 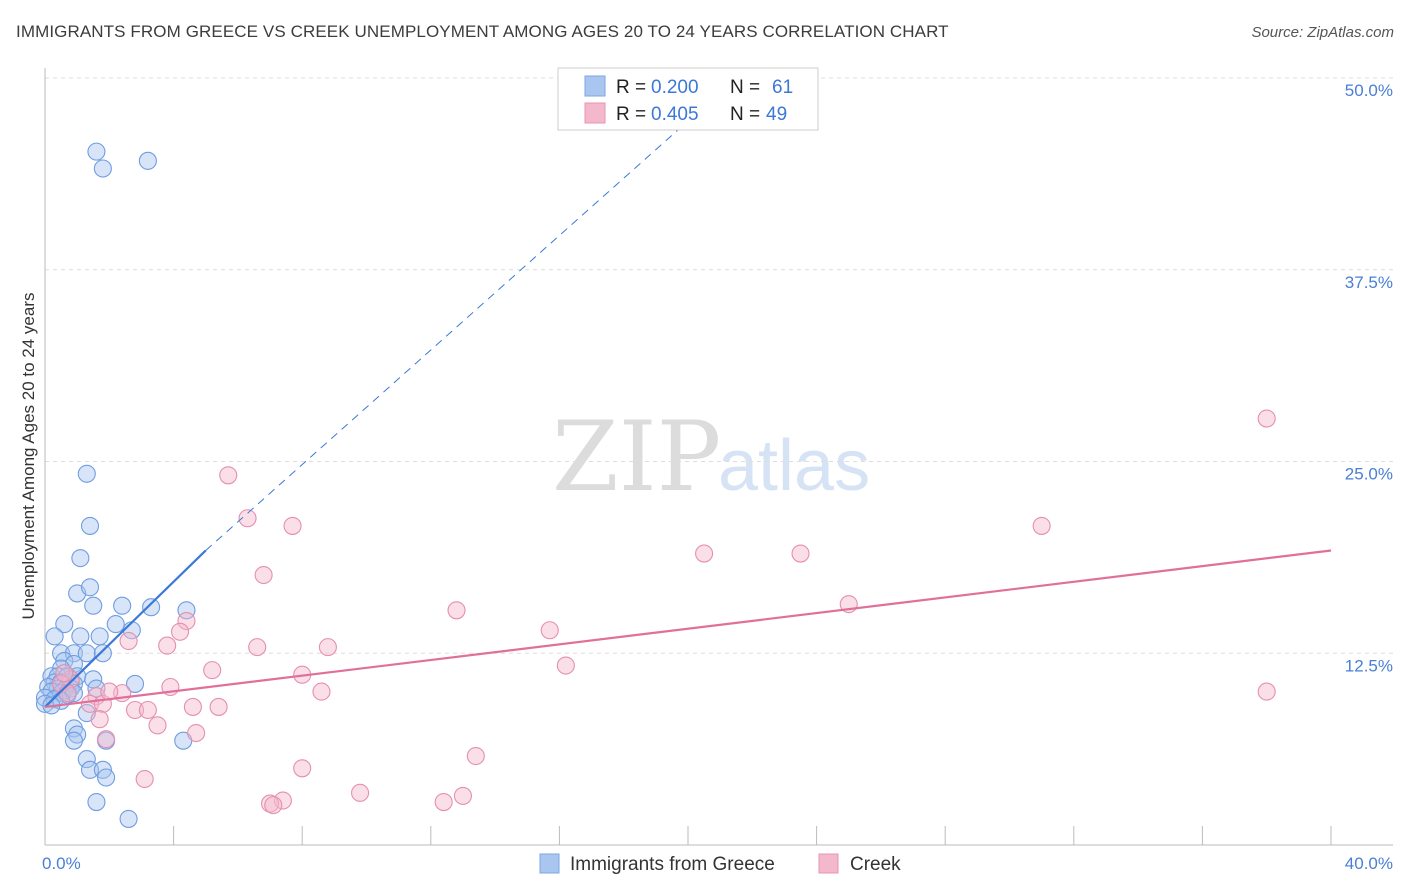 I want to click on greece-trendline-solid, so click(x=125, y=628).